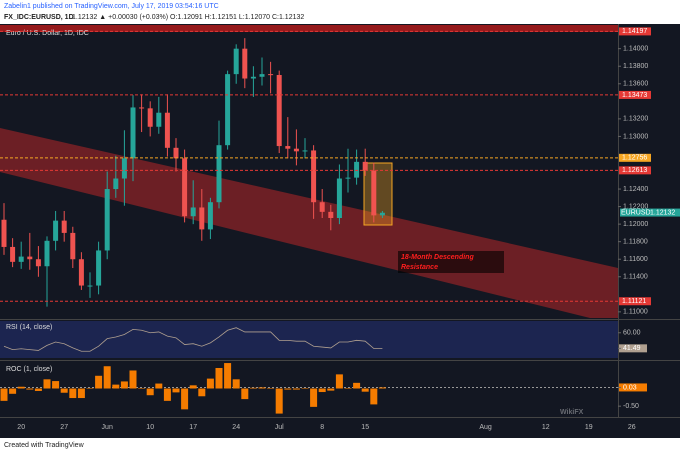 The width and height of the screenshot is (680, 453). I want to click on level-label: 1.12756, so click(634, 158).